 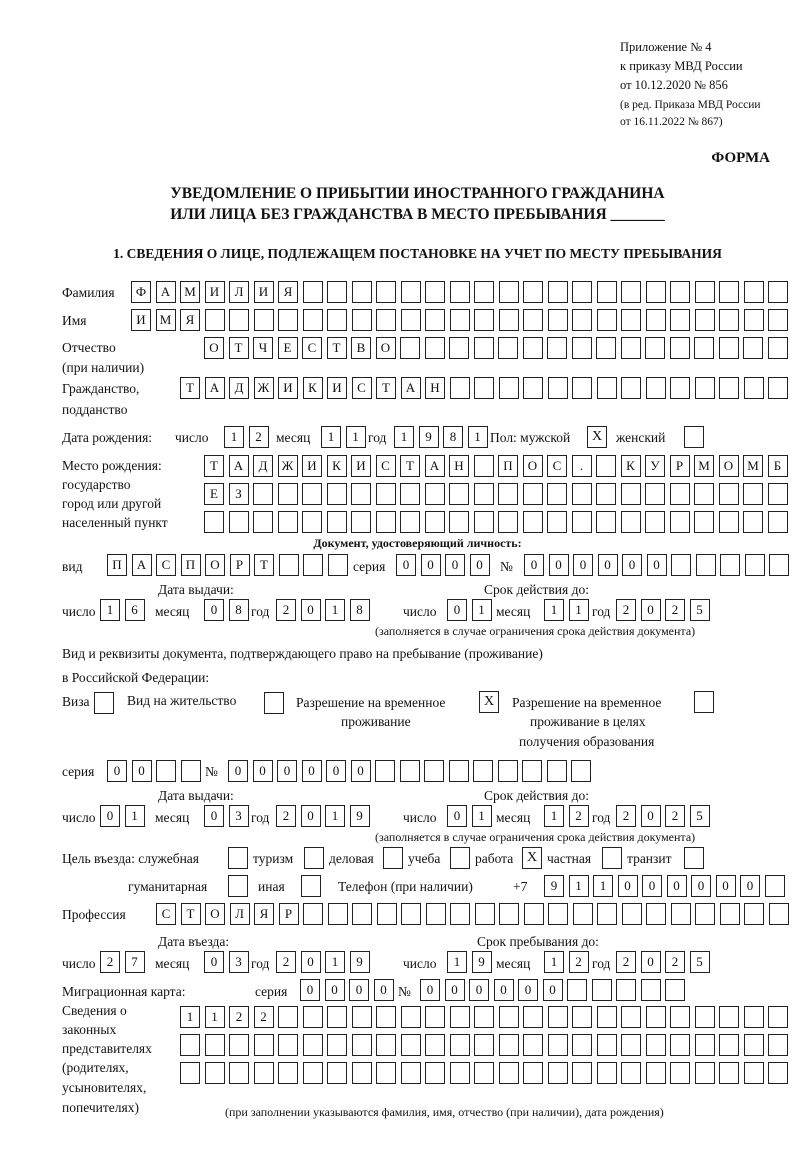 What do you see at coordinates (481, 962) in the screenshot?
I see `char-cell: 9` at bounding box center [481, 962].